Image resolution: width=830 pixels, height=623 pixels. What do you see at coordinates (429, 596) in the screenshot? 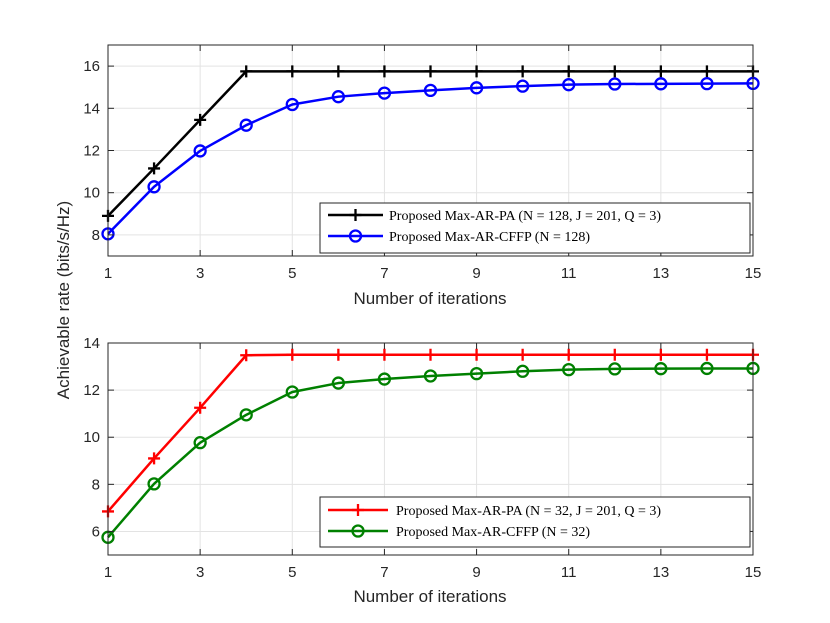
I see `bottom-x-axis-label: Number of iterations` at bounding box center [429, 596].